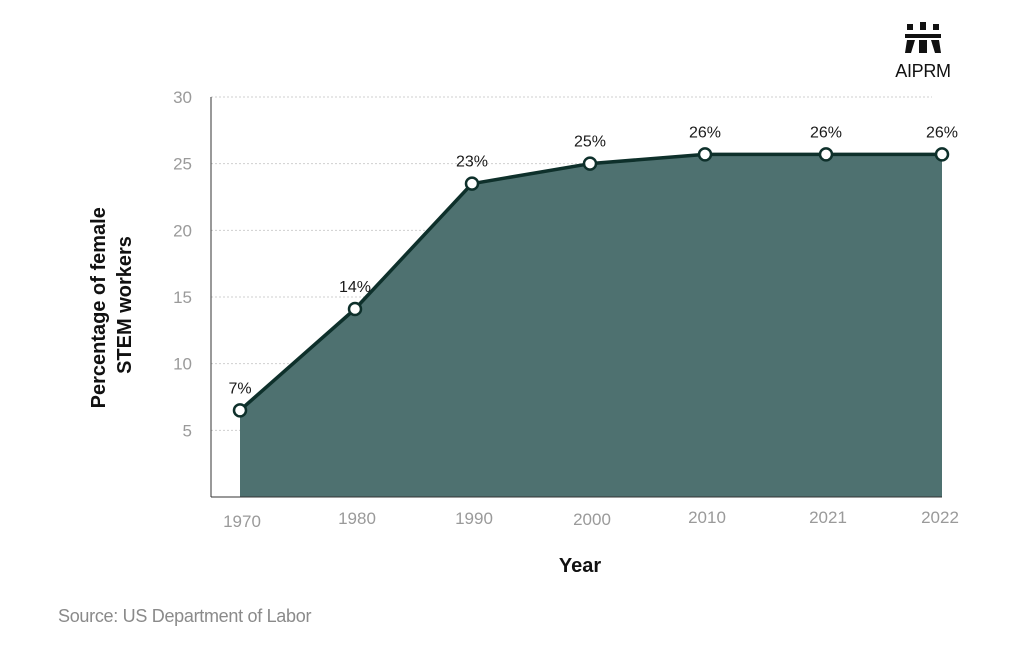 Image resolution: width=1024 pixels, height=663 pixels. What do you see at coordinates (125, 305) in the screenshot?
I see `y-axis-title-line-2: STEM workers` at bounding box center [125, 305].